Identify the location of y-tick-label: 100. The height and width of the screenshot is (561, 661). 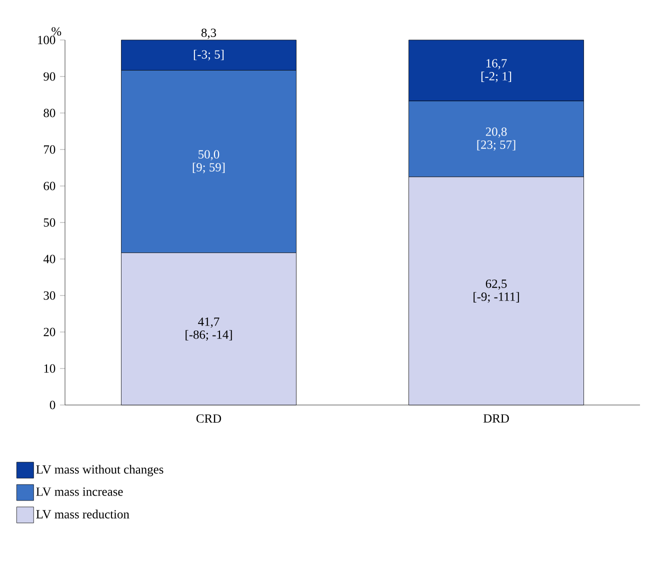
(47, 40).